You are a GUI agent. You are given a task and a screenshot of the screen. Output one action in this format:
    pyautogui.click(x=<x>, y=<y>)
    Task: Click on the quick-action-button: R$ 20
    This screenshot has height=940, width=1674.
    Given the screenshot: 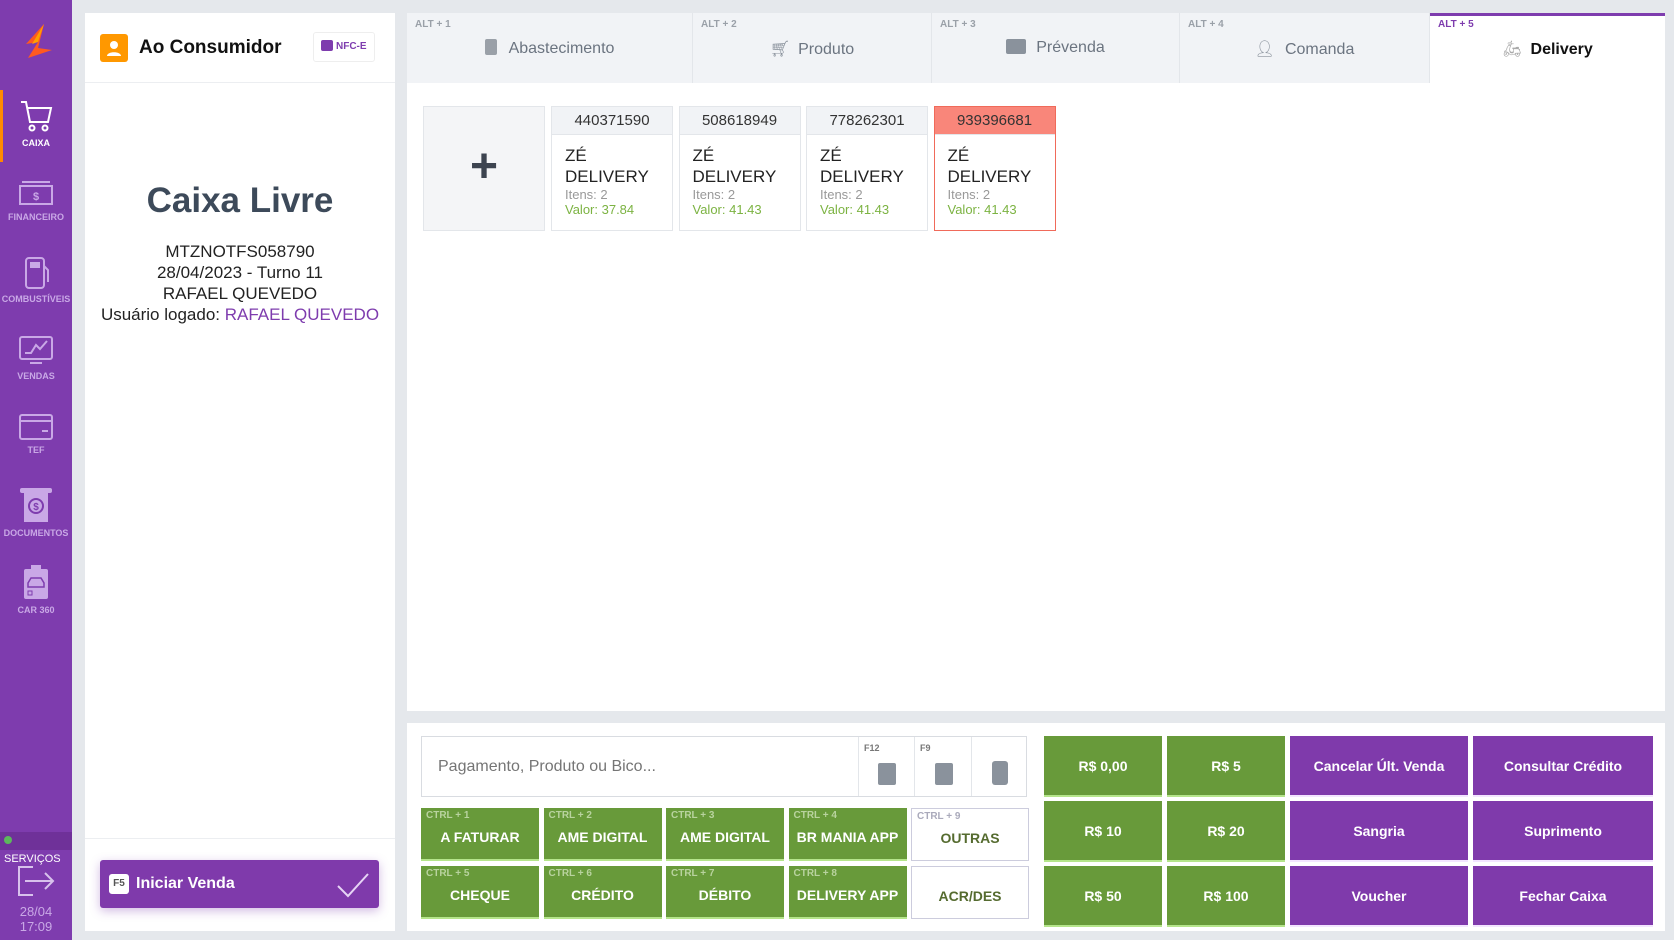 What is the action you would take?
    pyautogui.click(x=1226, y=831)
    